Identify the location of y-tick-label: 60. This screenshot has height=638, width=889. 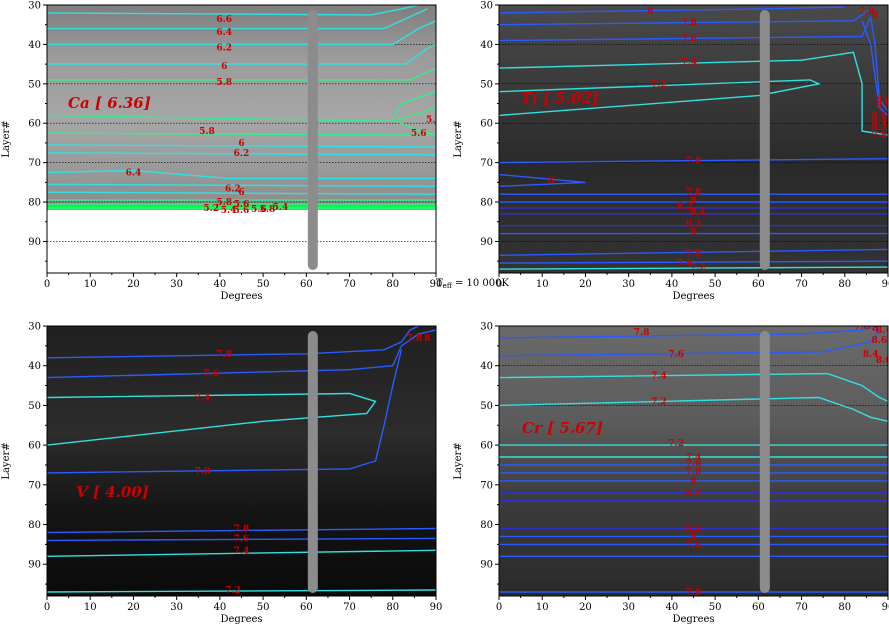
(34, 446).